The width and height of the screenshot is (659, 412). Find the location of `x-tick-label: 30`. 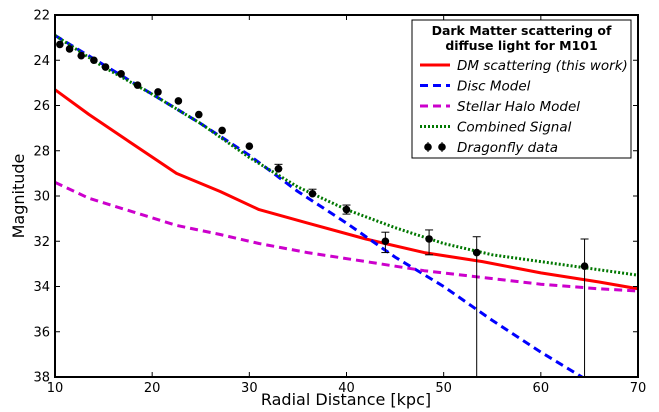

x-tick-label: 30 is located at coordinates (249, 388).